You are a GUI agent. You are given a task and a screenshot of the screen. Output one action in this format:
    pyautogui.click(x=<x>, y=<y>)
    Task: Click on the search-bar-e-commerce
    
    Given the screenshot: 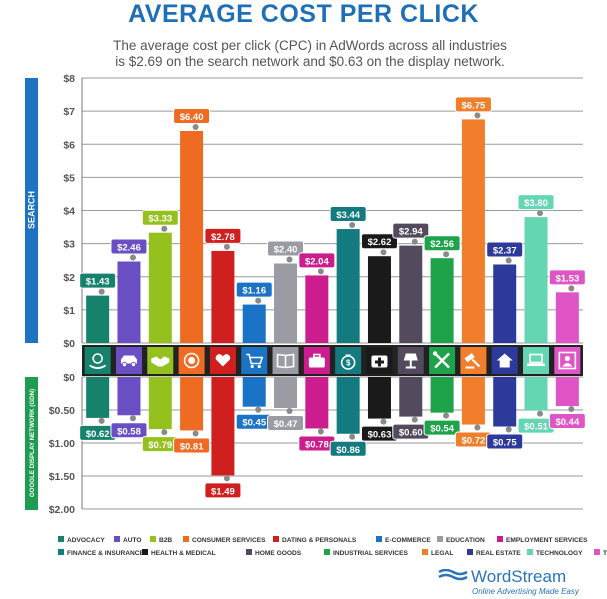 What is the action you would take?
    pyautogui.click(x=254, y=323)
    